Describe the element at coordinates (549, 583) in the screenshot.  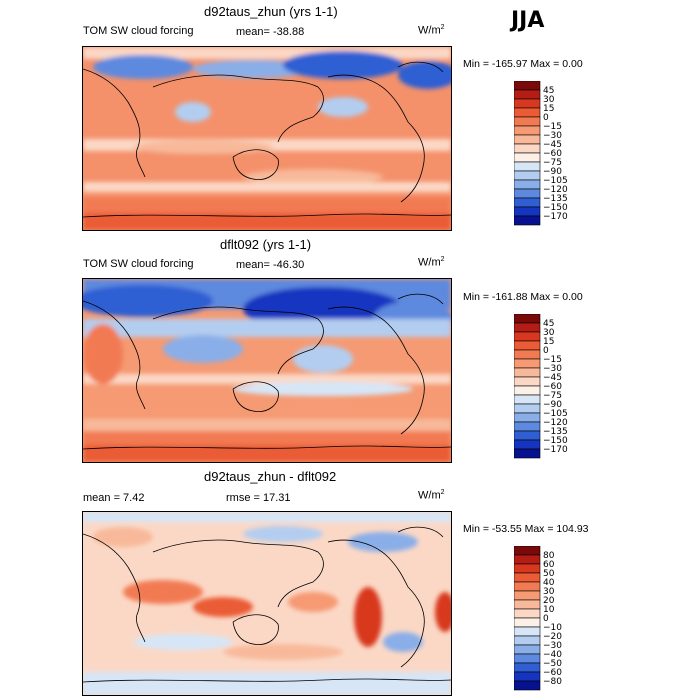
I see `colorbar-tick-label: 40` at that location.